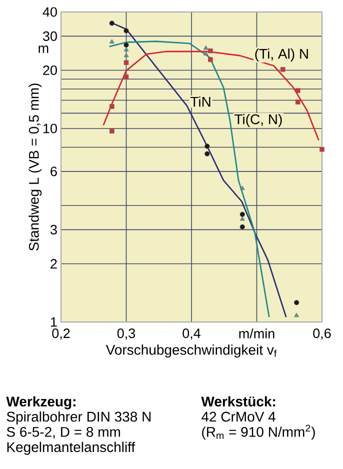  What do you see at coordinates (191, 334) in the screenshot?
I see `x-tick-label: 0,4` at bounding box center [191, 334].